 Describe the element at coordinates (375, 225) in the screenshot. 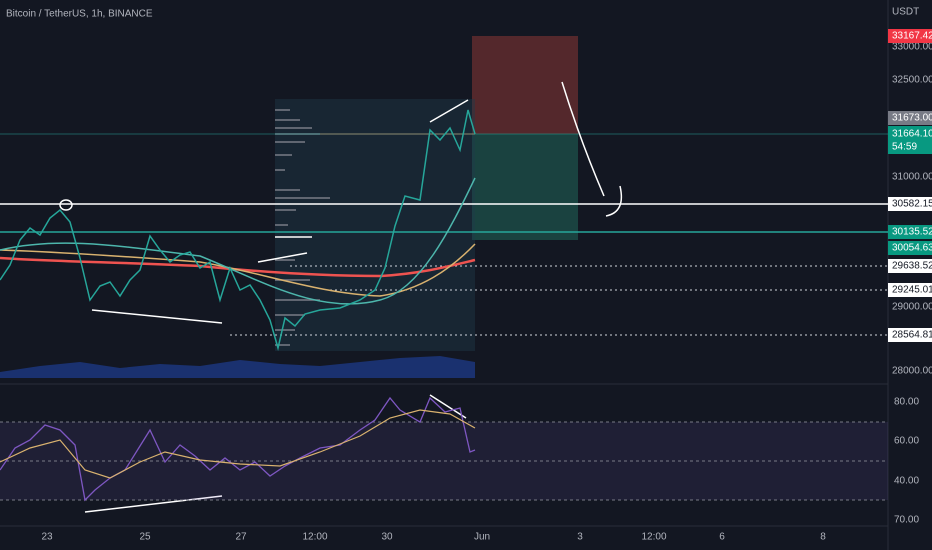

I see `volume-profile-box` at that location.